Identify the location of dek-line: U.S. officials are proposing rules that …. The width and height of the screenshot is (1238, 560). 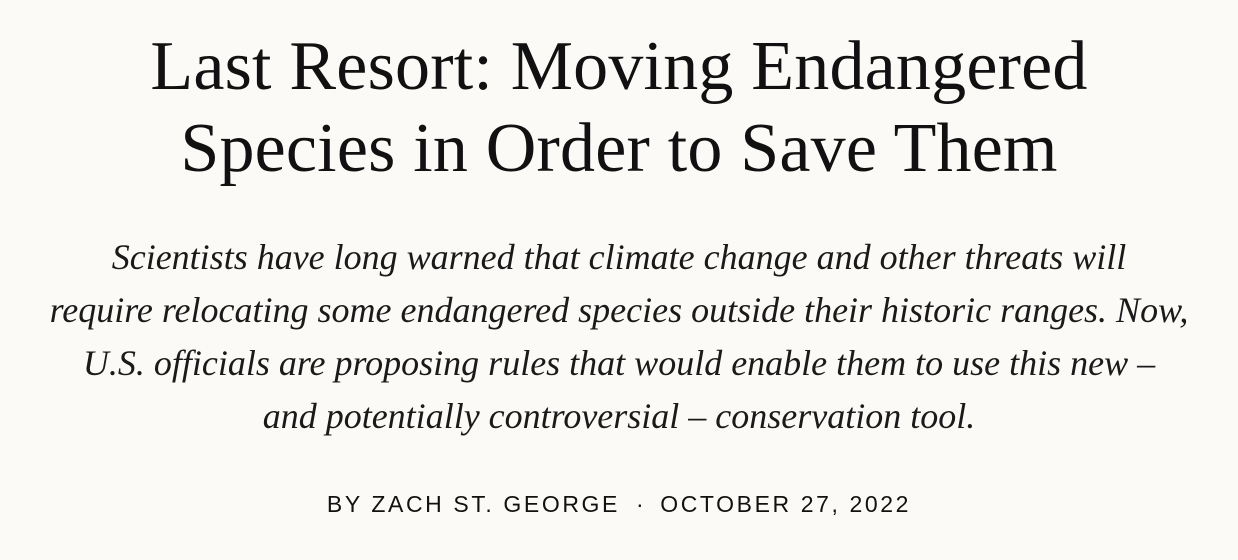
(619, 363).